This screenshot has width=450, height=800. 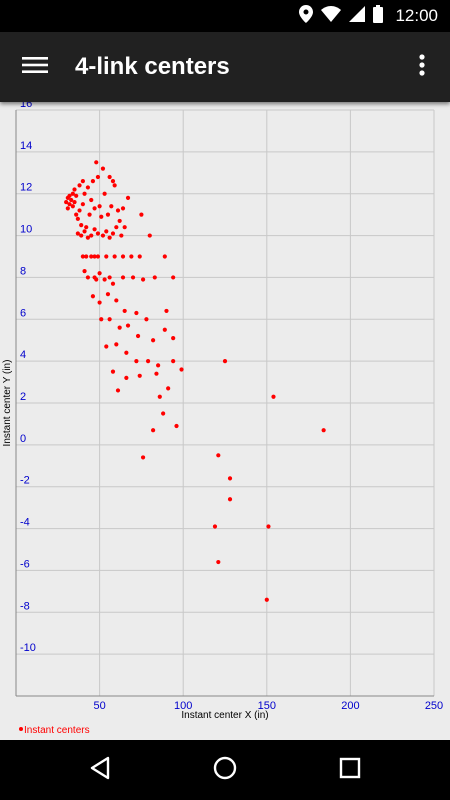 I want to click on x-tick-label: 100, so click(x=183, y=706).